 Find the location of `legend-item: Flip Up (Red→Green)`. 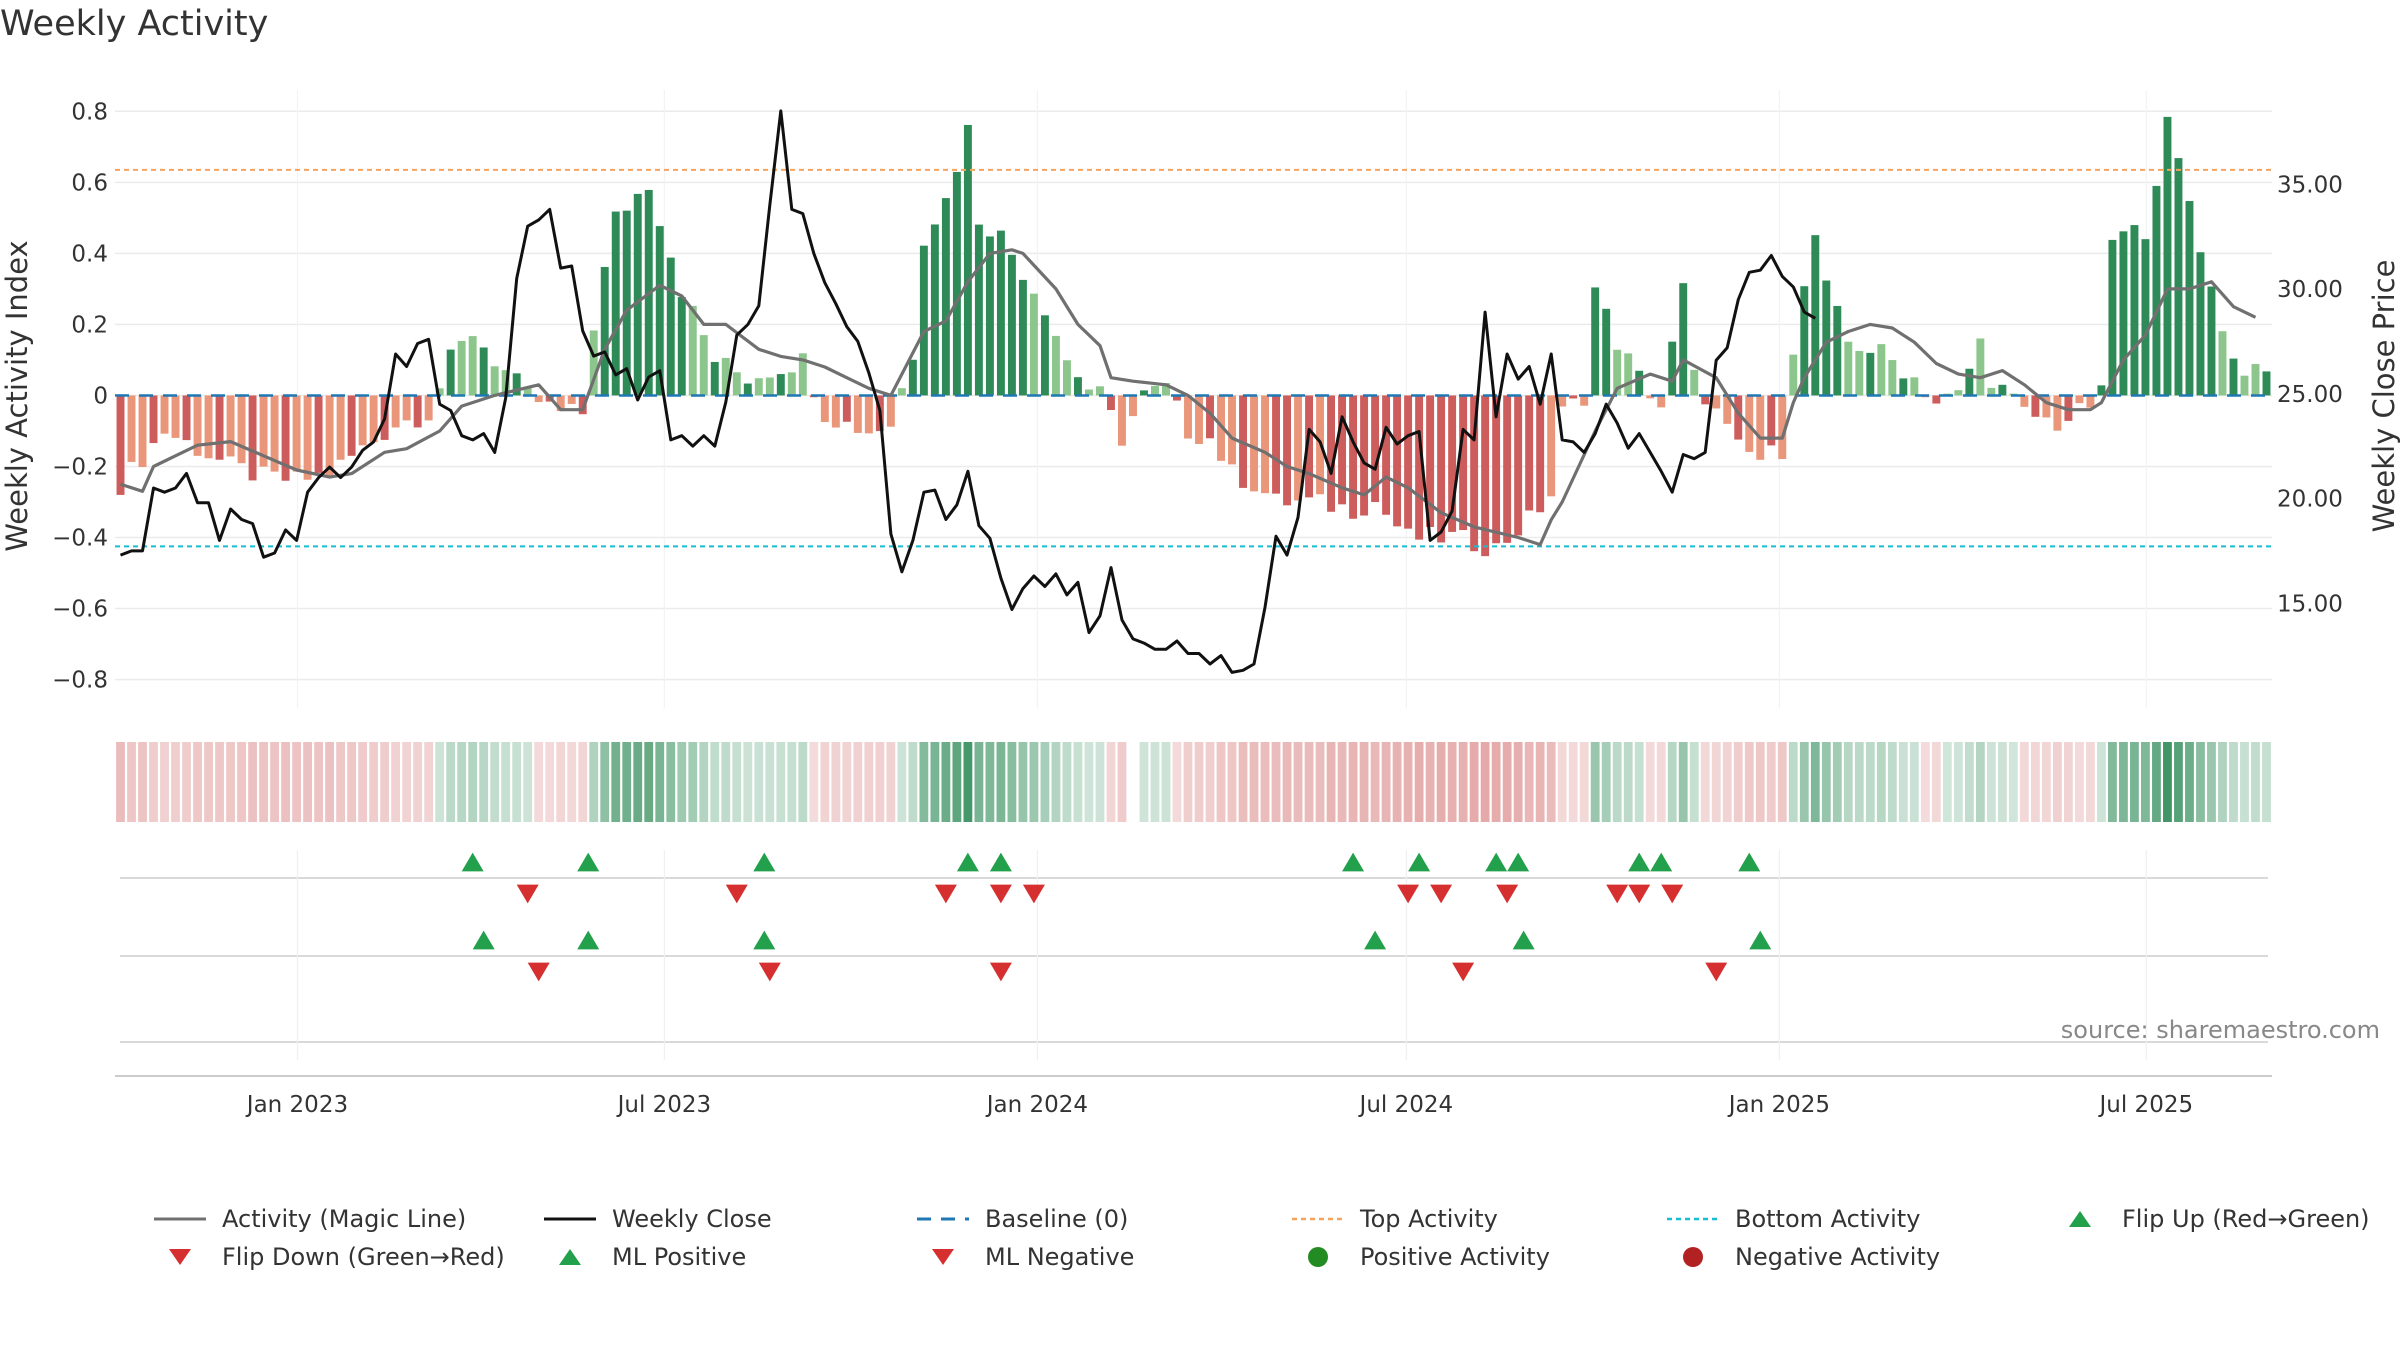

legend-item: Flip Up (Red→Green) is located at coordinates (2210, 1219).